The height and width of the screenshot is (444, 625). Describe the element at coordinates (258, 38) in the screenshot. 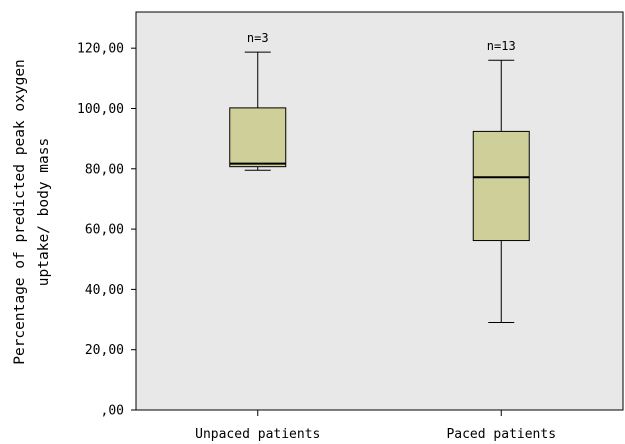

I see `sample-size-label: n=3` at that location.